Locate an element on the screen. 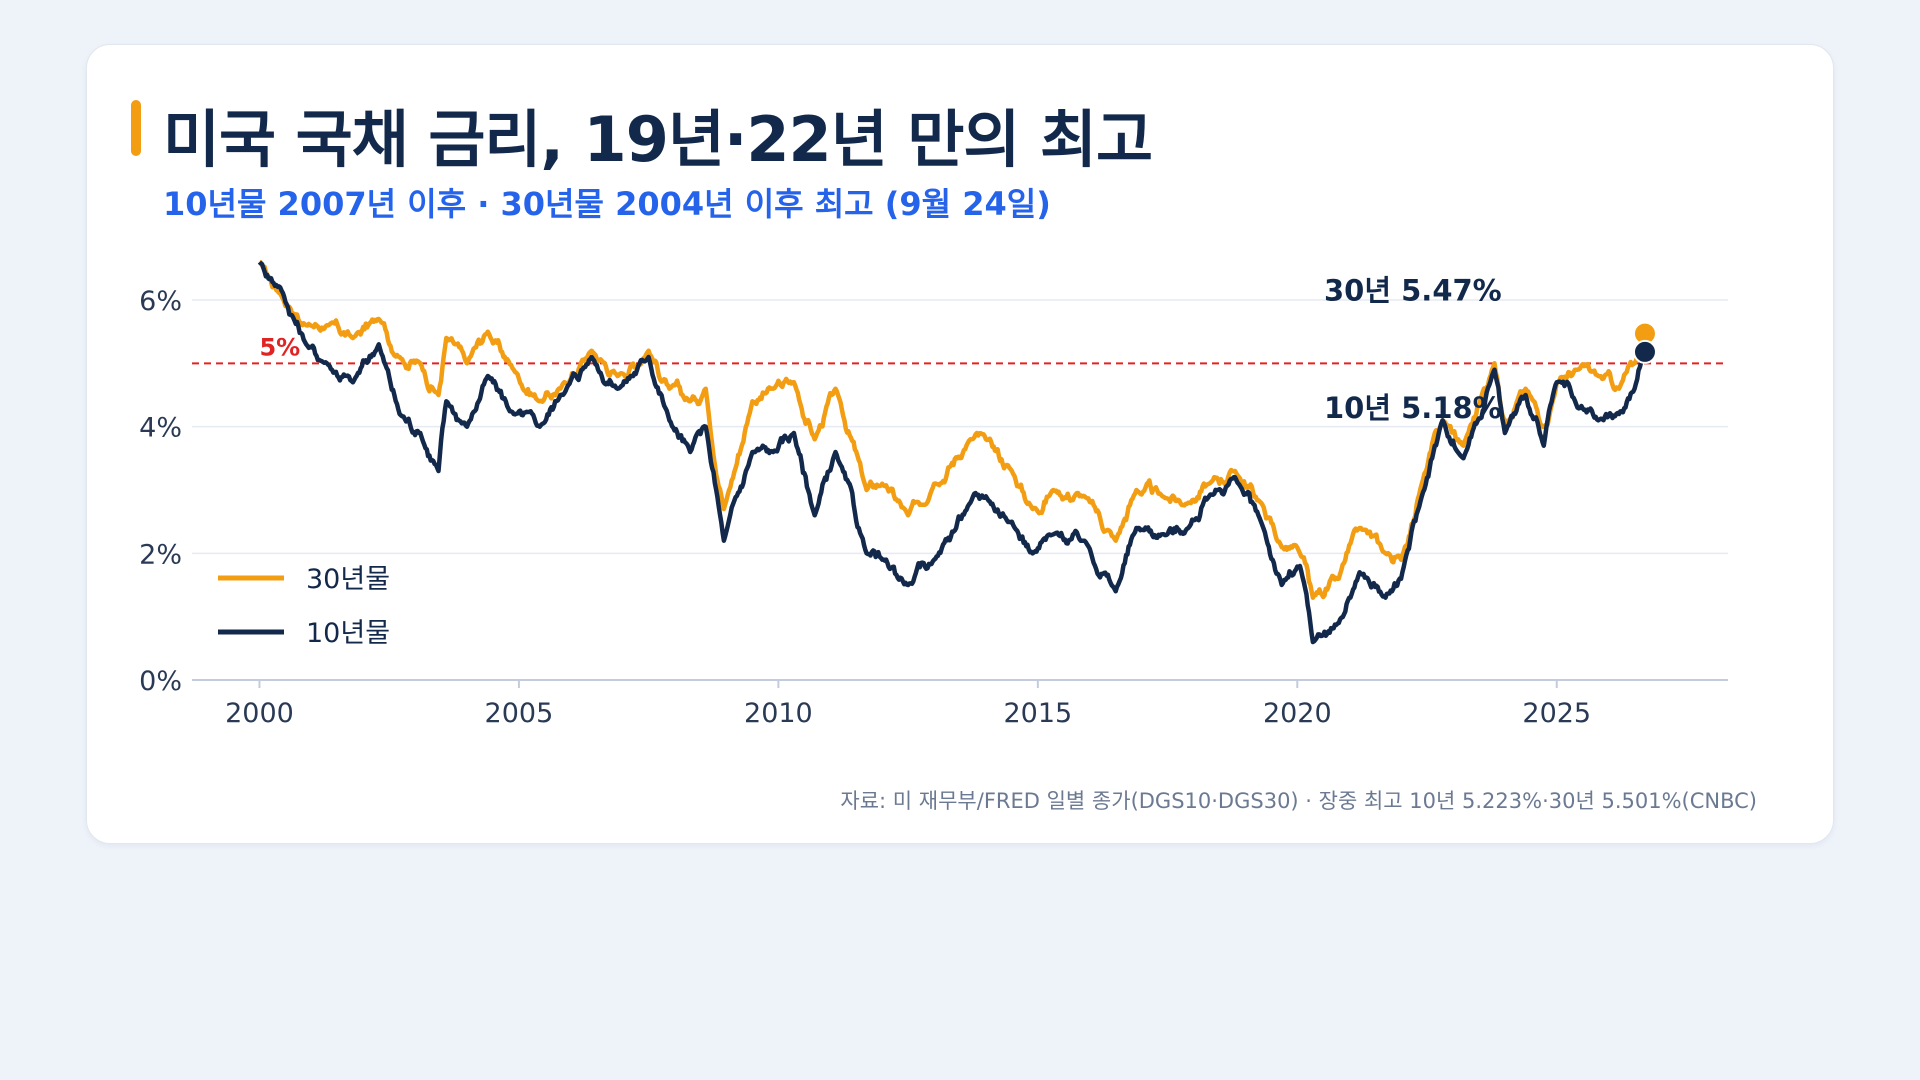  x-tick-label: 2025 is located at coordinates (1556, 713).